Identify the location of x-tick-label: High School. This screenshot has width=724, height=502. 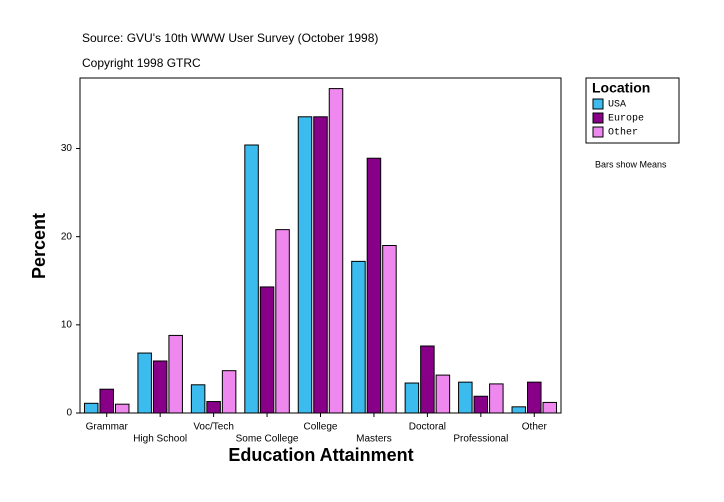
(160, 439).